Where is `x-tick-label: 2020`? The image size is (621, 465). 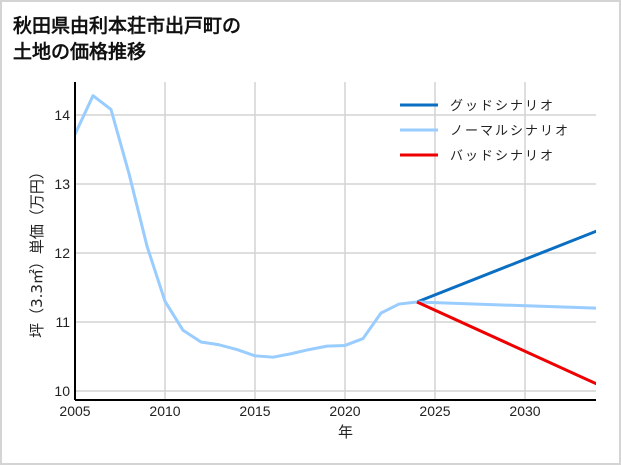 x-tick-label: 2020 is located at coordinates (344, 411).